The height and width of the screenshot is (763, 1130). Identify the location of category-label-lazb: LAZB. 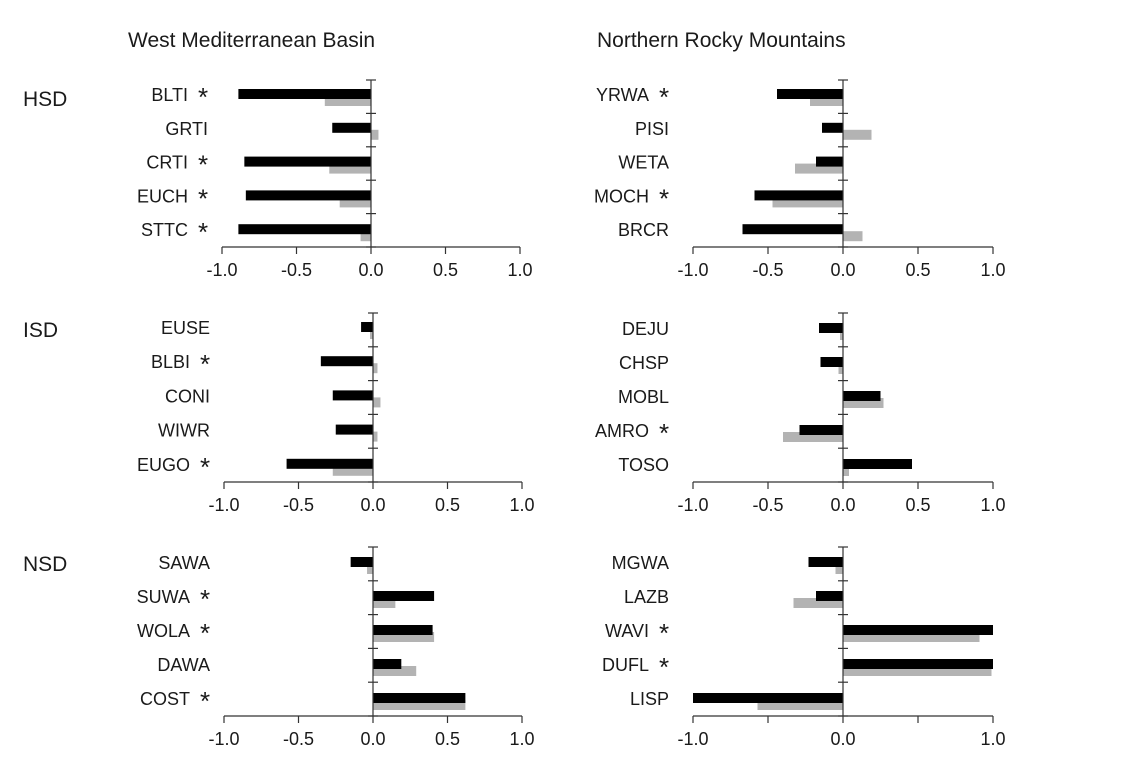
(646, 597).